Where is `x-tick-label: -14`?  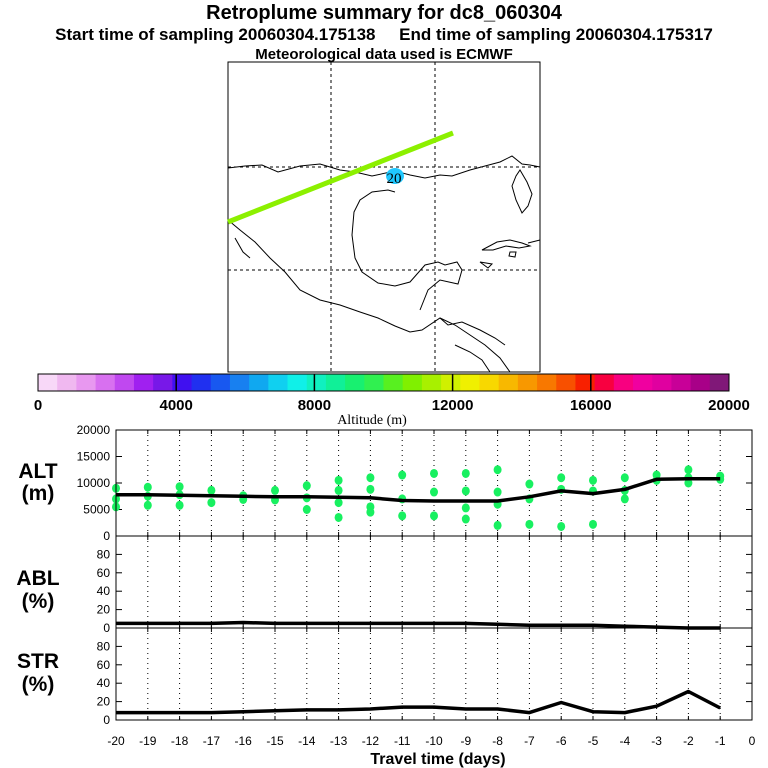 x-tick-label: -14 is located at coordinates (307, 741).